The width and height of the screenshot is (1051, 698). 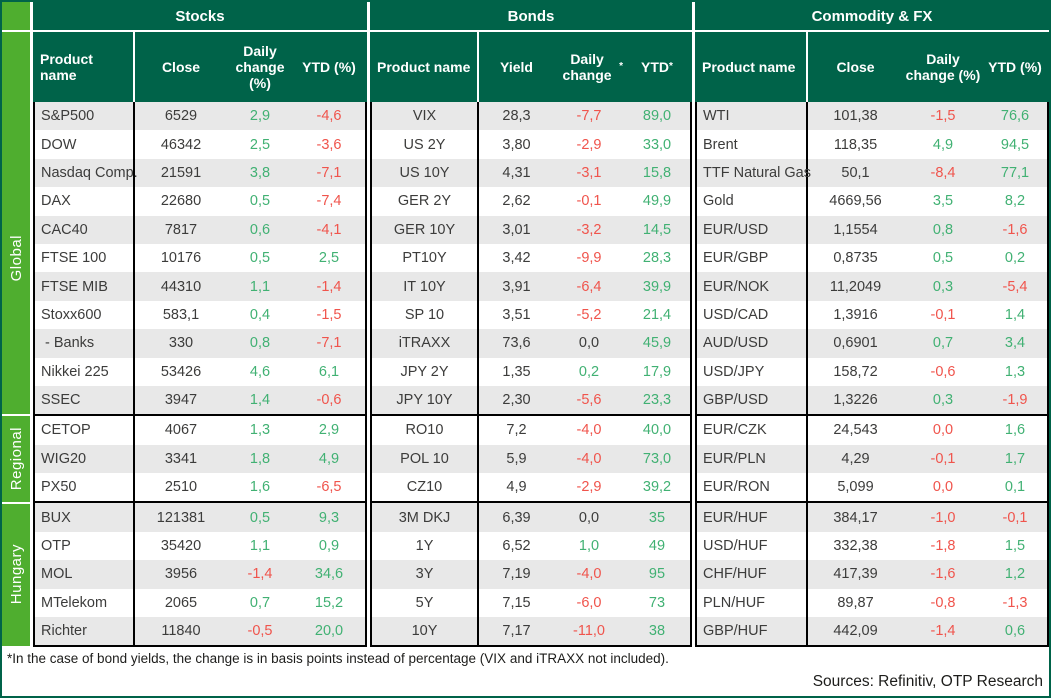 I want to click on close-cell: 3947, so click(x=181, y=400).